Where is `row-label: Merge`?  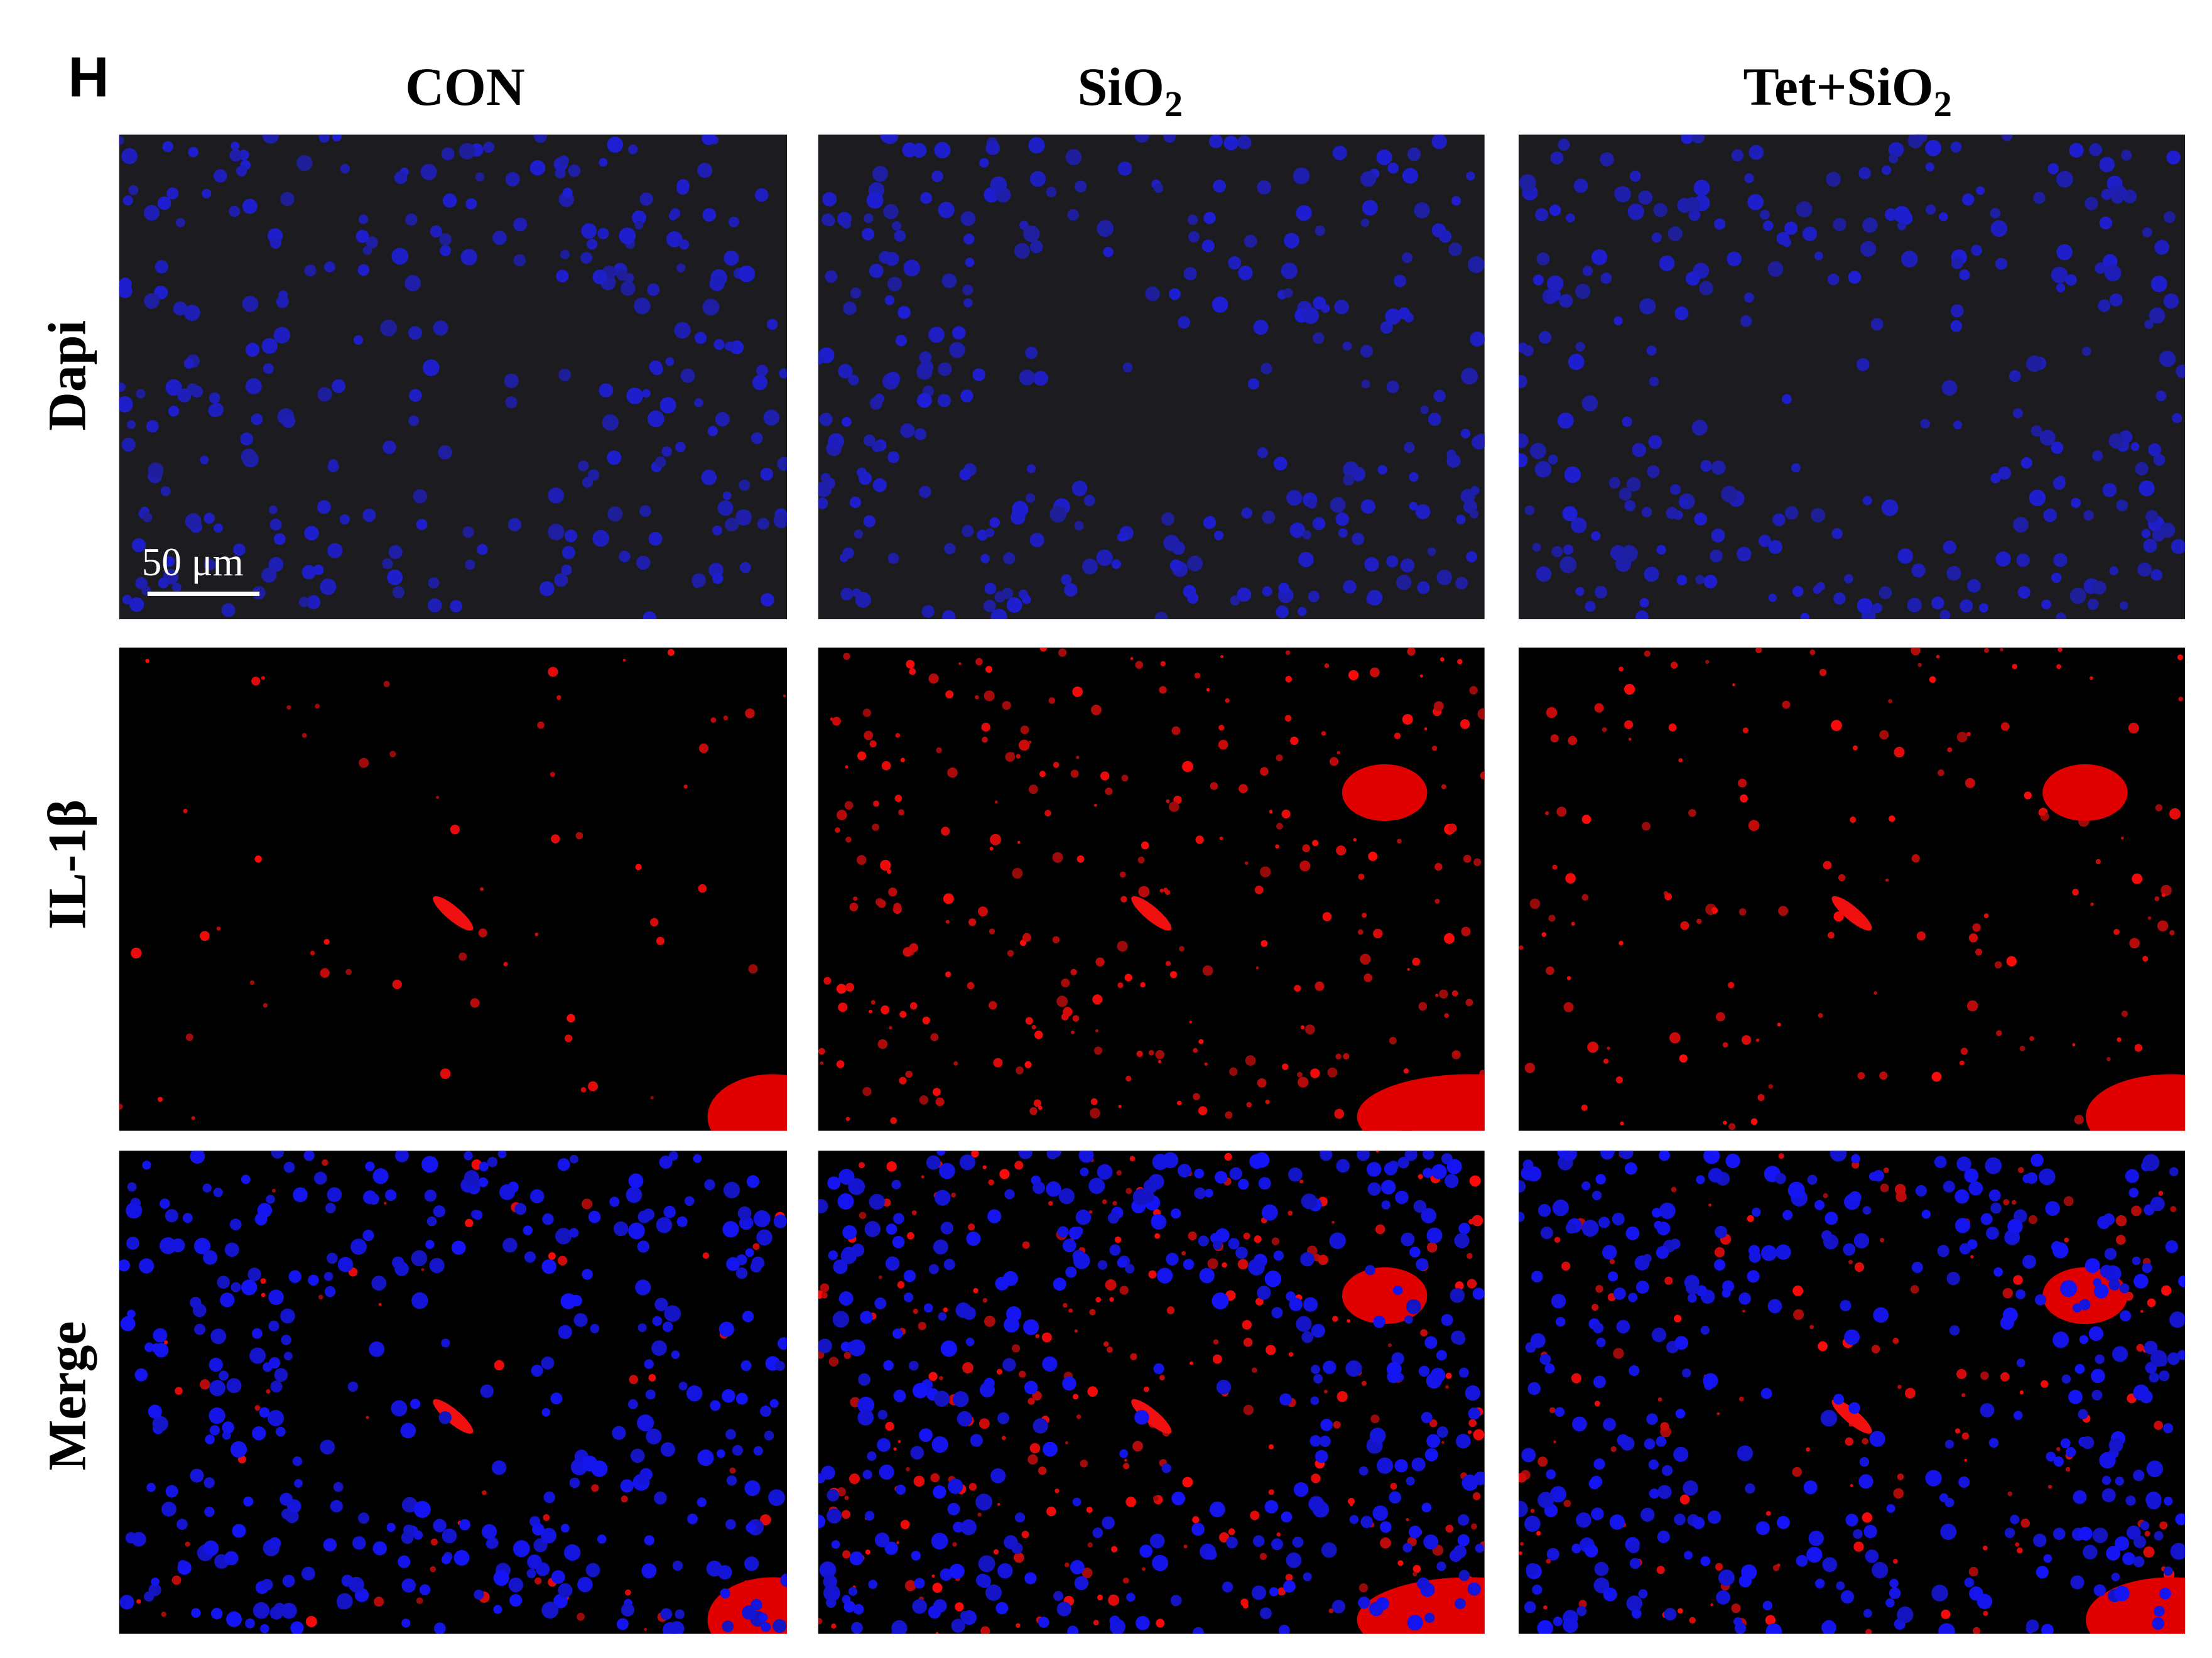 row-label: Merge is located at coordinates (67, 1396).